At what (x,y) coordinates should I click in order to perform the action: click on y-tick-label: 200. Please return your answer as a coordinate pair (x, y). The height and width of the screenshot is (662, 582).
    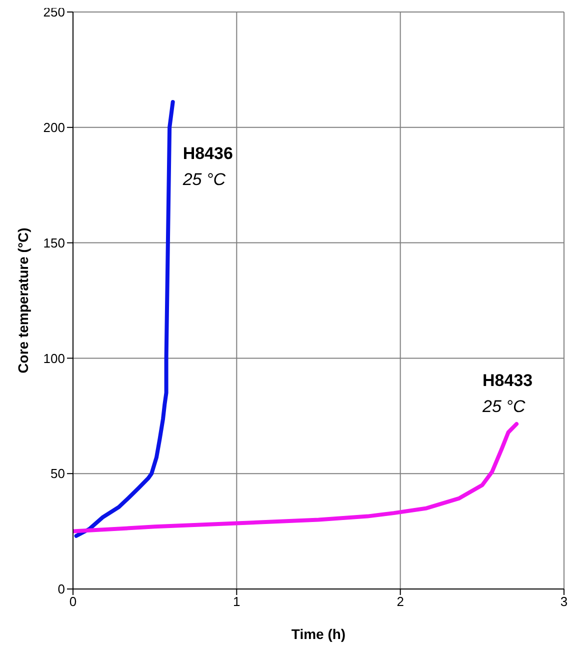
    Looking at the image, I should click on (54, 128).